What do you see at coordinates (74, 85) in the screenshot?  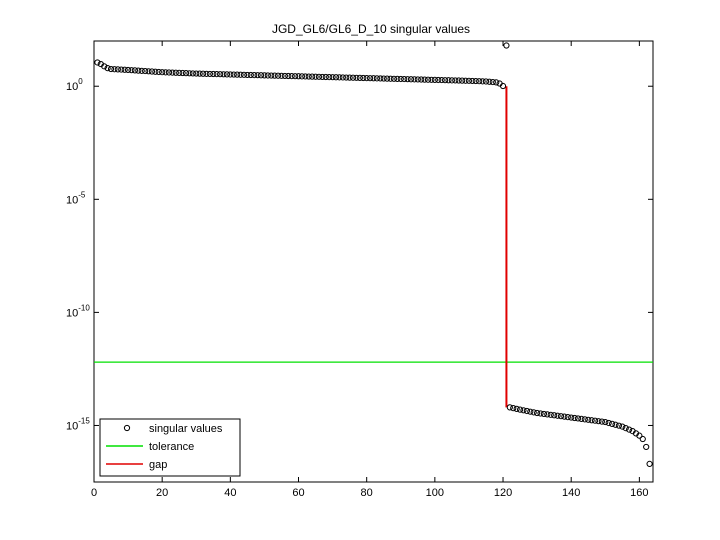 I see `y-tick-label: 10⁰` at bounding box center [74, 85].